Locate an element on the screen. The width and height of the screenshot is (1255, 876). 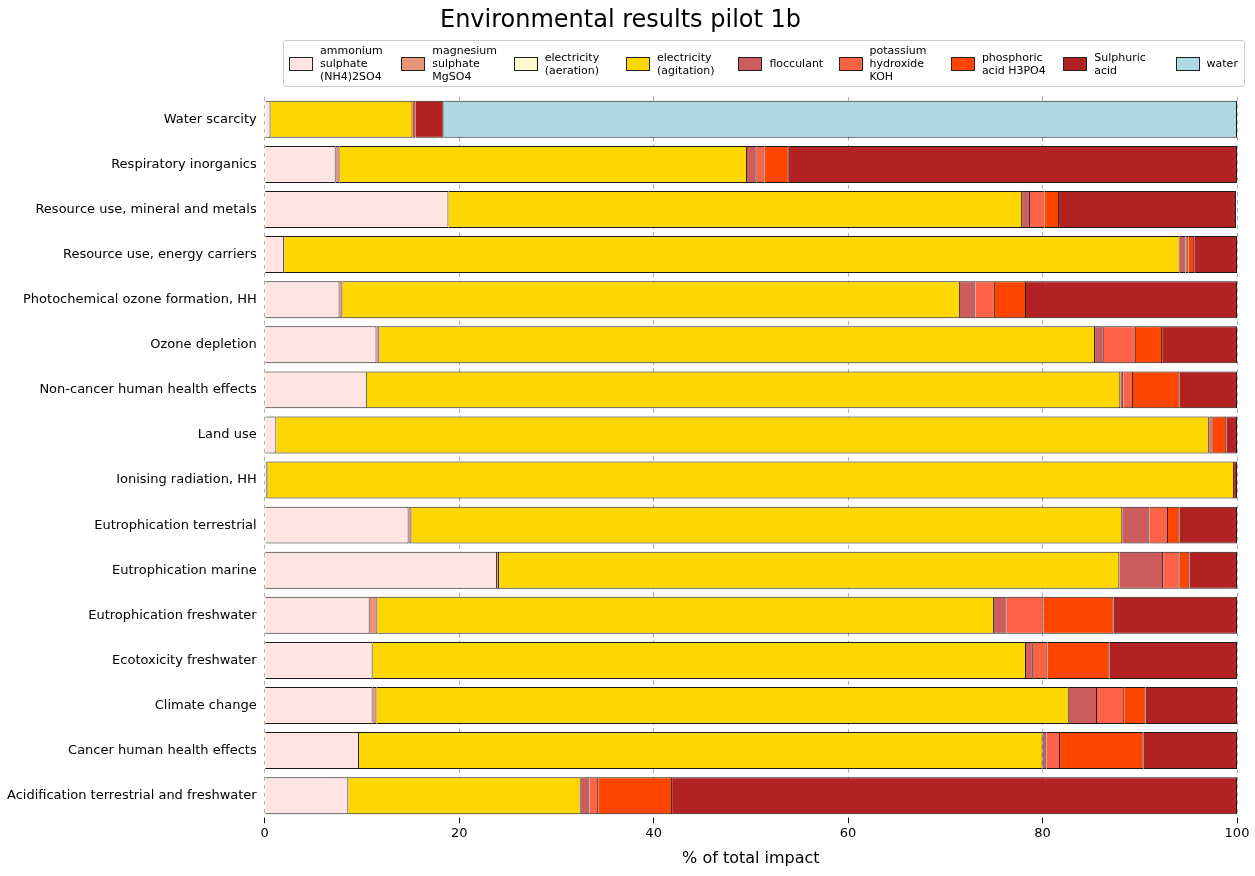
x-tick-label: 100 is located at coordinates (1237, 833).